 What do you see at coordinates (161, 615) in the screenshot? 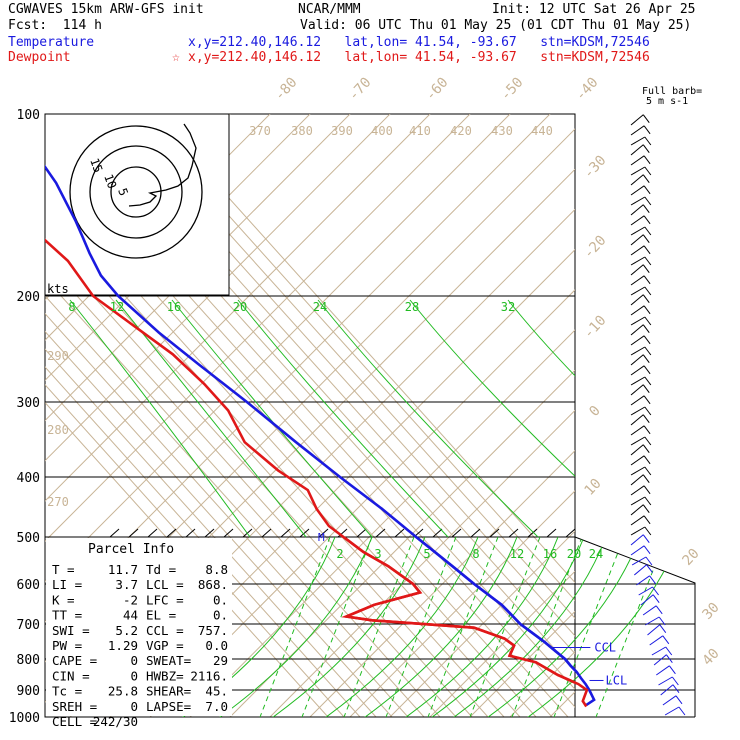
I see `parcel-info-key: EL =` at bounding box center [161, 615].